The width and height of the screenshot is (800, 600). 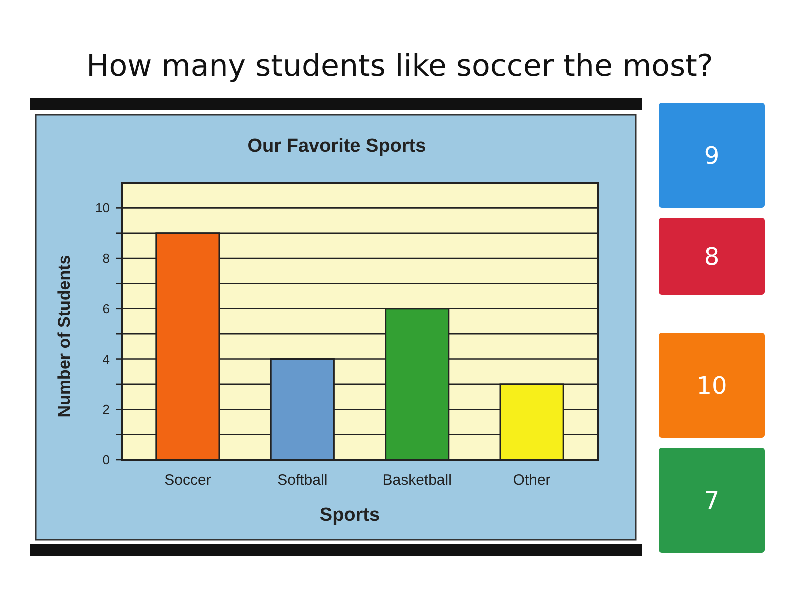 What do you see at coordinates (106, 308) in the screenshot?
I see `y-tick-label: 6` at bounding box center [106, 308].